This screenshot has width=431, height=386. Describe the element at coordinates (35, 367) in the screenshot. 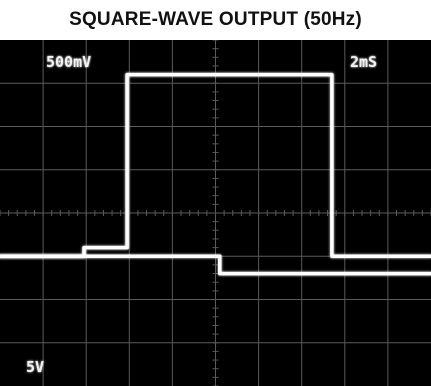

I see `ch2-volts-per-div-label: 5V` at that location.